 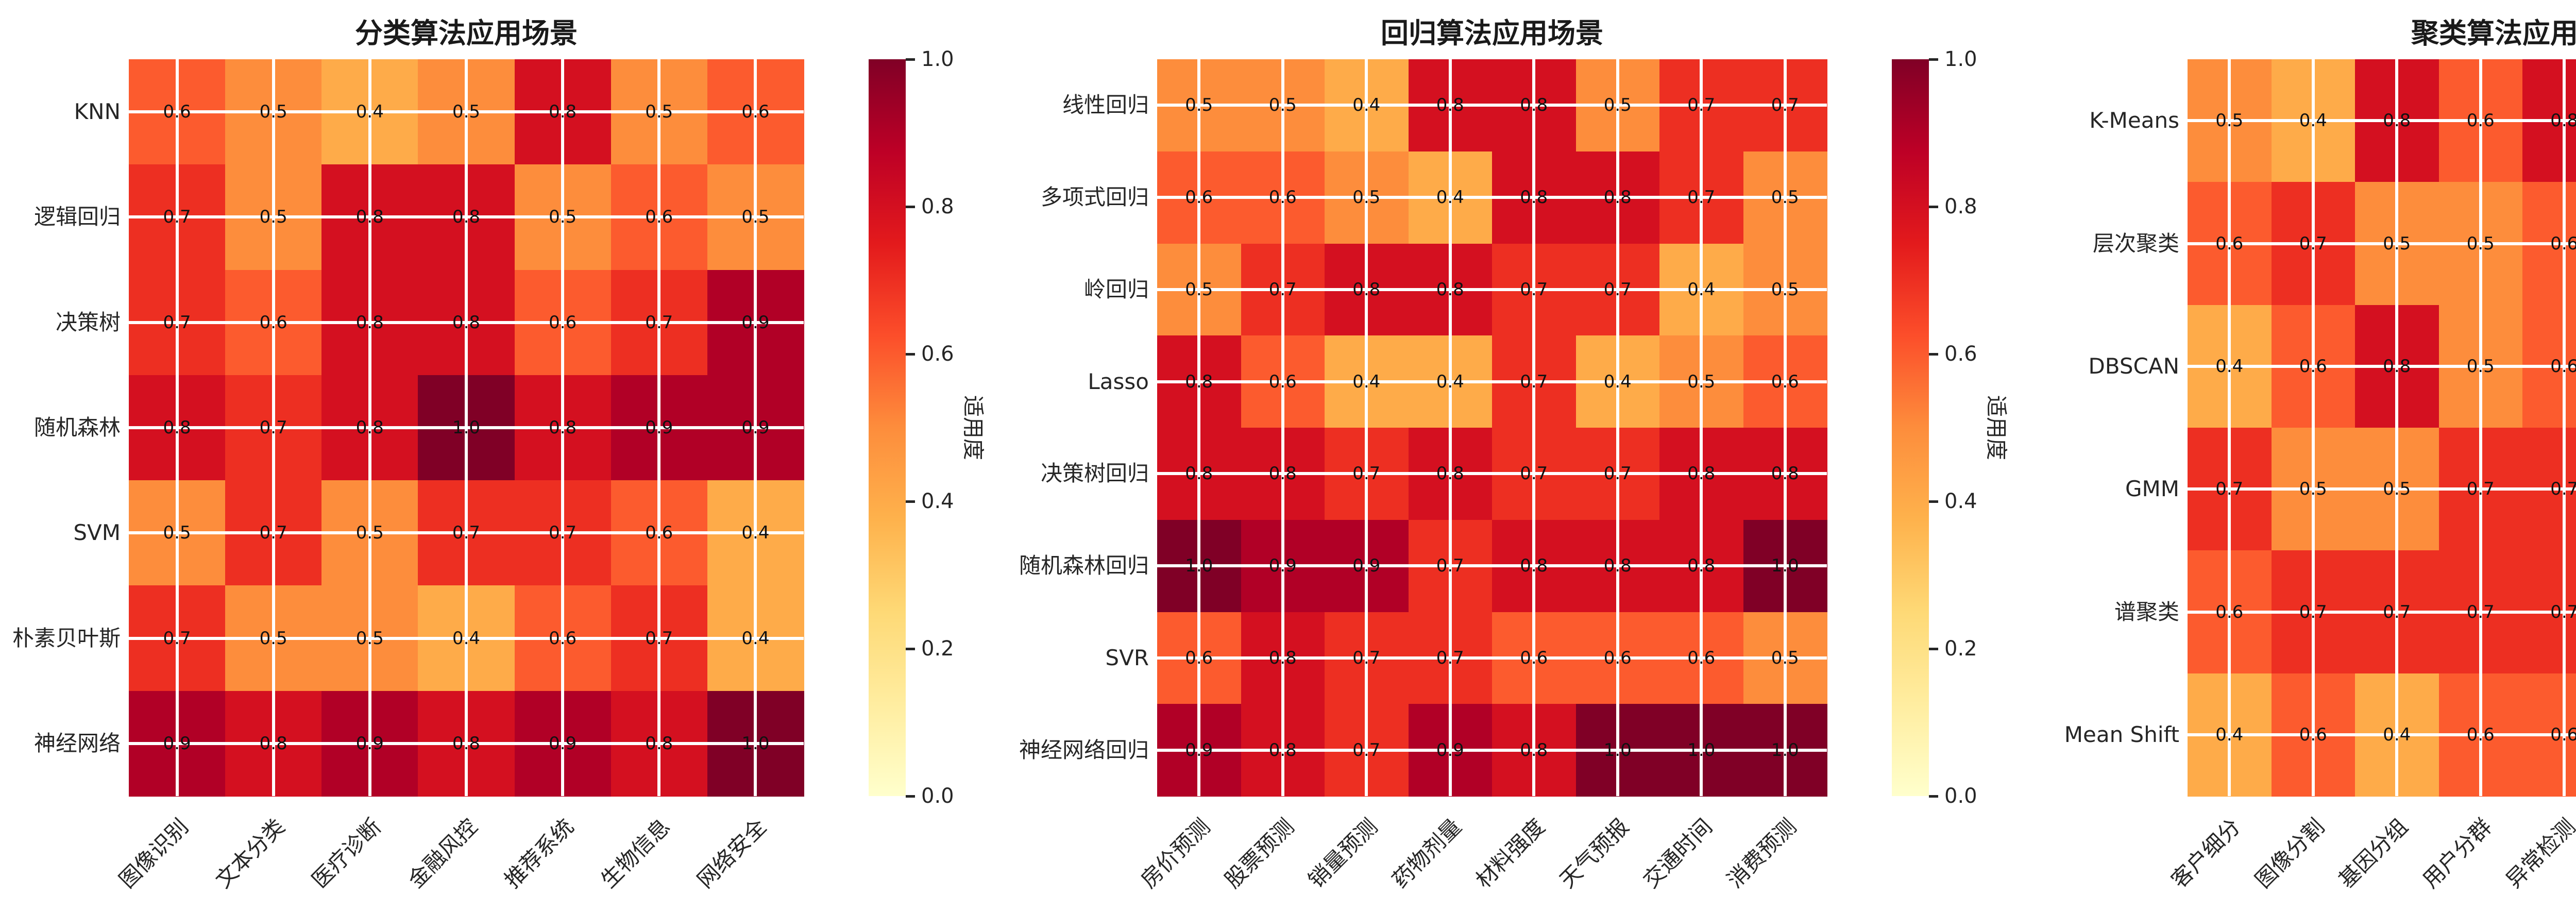 I want to click on y-tick-label: 神经网络, so click(x=77, y=743).